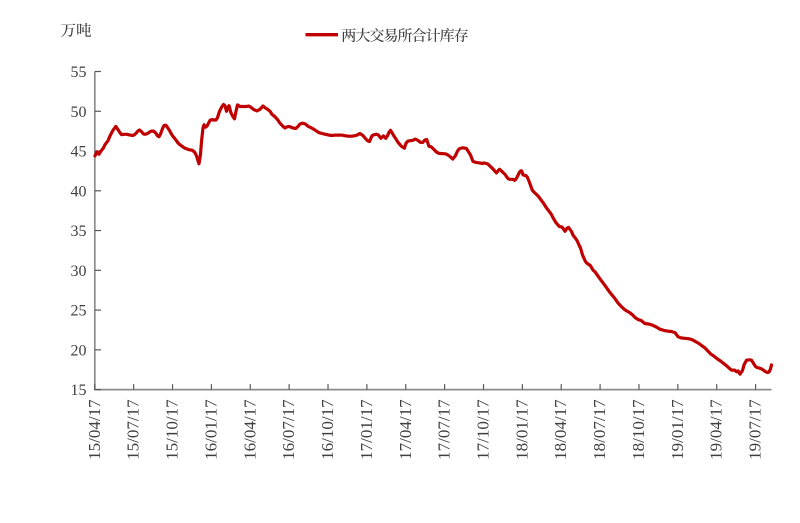 This screenshot has height=523, width=800. I want to click on svg-text: 15/07/17, so click(133, 429).